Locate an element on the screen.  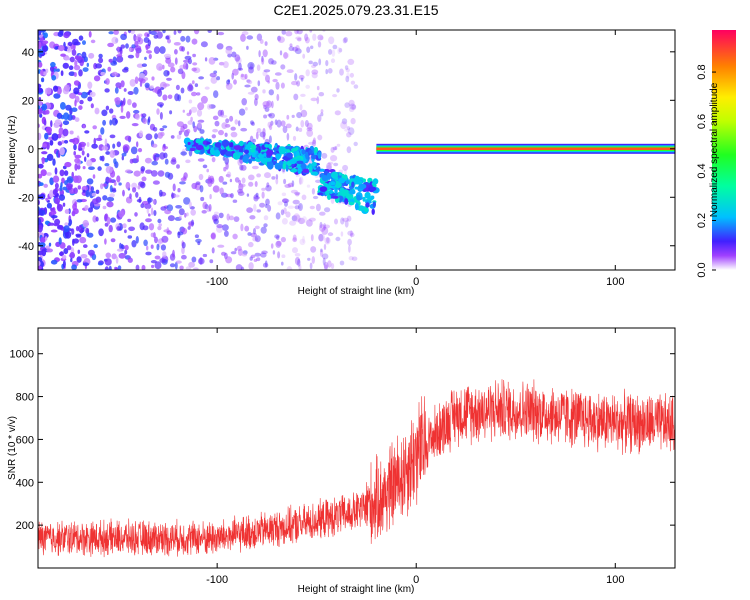
colorbar-tick-label: 0.2 is located at coordinates (702, 220).